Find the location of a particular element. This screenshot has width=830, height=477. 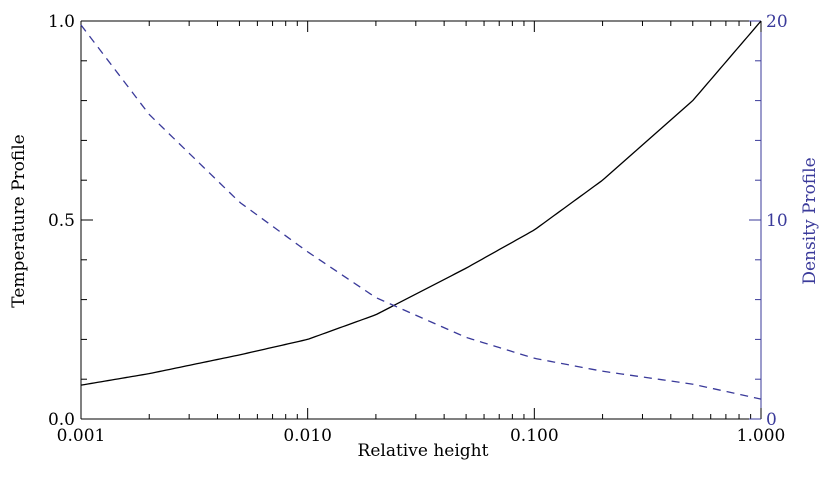

x-tick-label: 0.001 is located at coordinates (81, 436).